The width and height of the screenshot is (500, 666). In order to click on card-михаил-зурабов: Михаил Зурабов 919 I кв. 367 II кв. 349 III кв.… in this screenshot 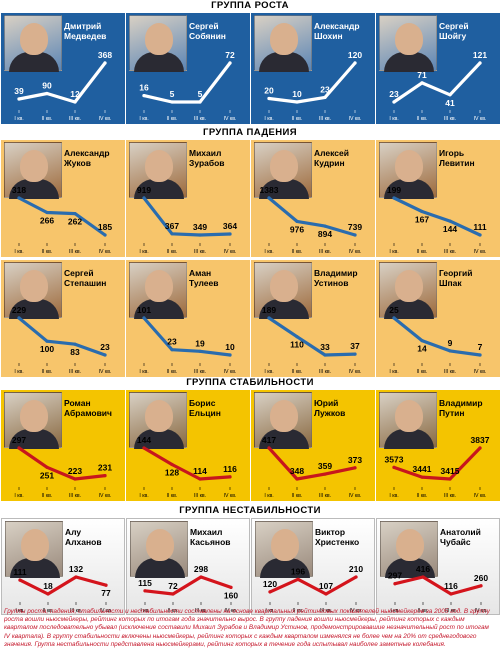, I will do `click(188, 198)`.